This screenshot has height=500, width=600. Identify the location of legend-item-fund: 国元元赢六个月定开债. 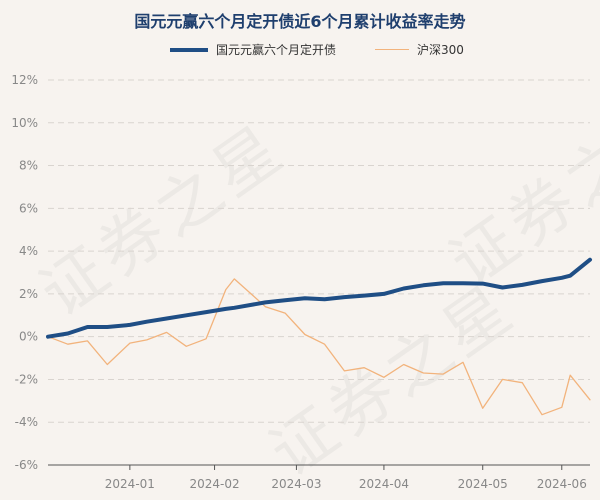
(253, 49).